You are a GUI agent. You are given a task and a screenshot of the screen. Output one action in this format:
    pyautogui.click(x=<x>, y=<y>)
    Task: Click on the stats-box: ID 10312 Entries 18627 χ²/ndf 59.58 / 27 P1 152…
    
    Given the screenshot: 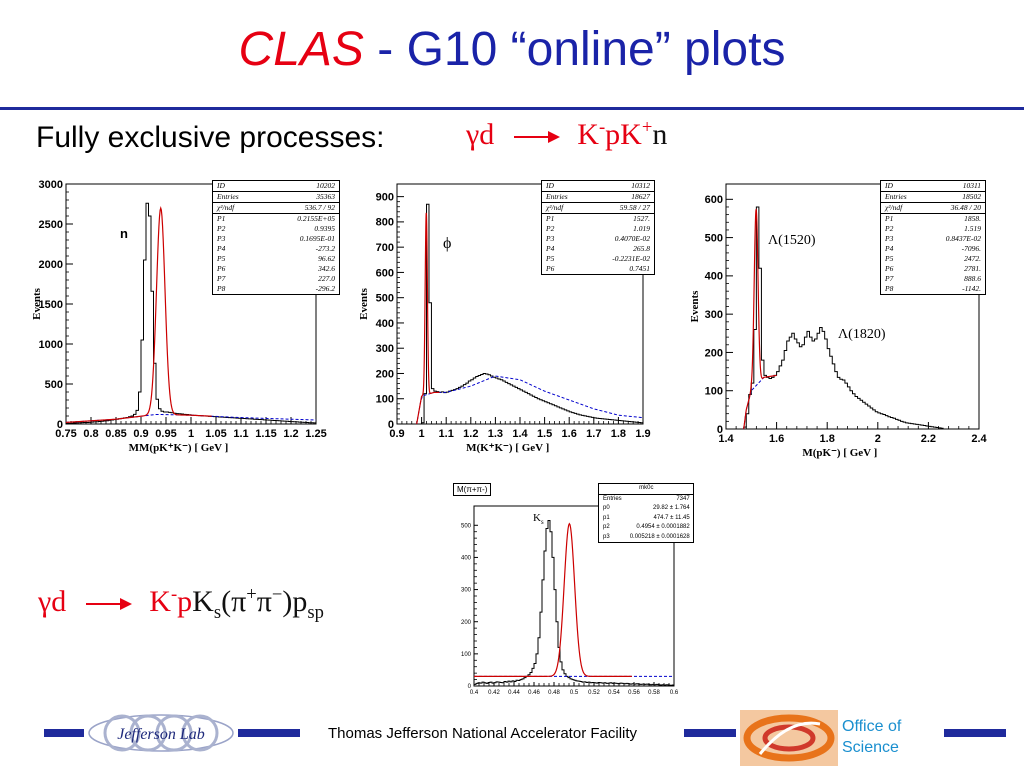 What is the action you would take?
    pyautogui.click(x=598, y=227)
    